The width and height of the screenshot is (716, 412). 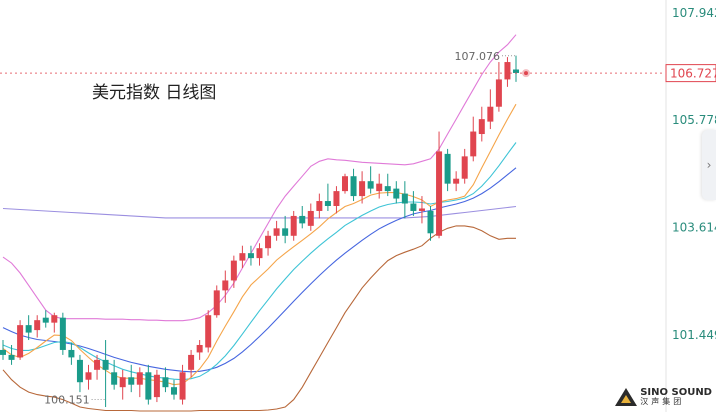 I want to click on expand-panel-button: ›, so click(x=709, y=165).